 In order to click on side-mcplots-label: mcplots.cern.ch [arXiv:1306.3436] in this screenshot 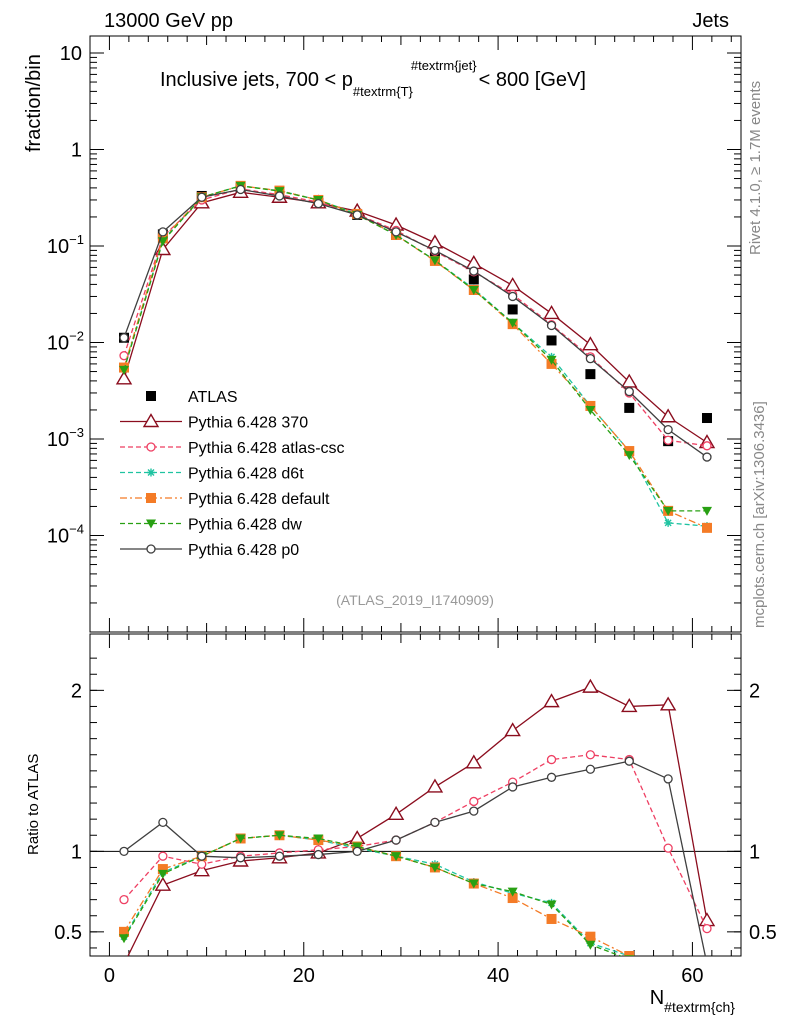, I will do `click(759, 514)`.